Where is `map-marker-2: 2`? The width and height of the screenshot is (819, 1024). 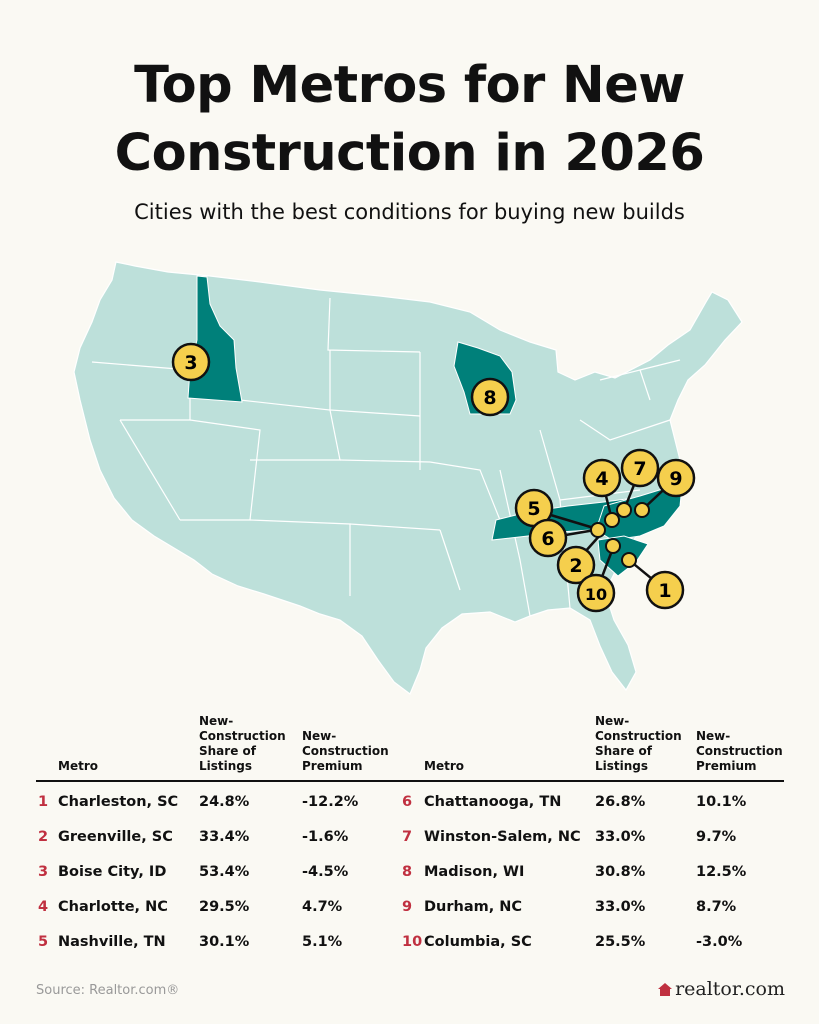 map-marker-2: 2 is located at coordinates (576, 565).